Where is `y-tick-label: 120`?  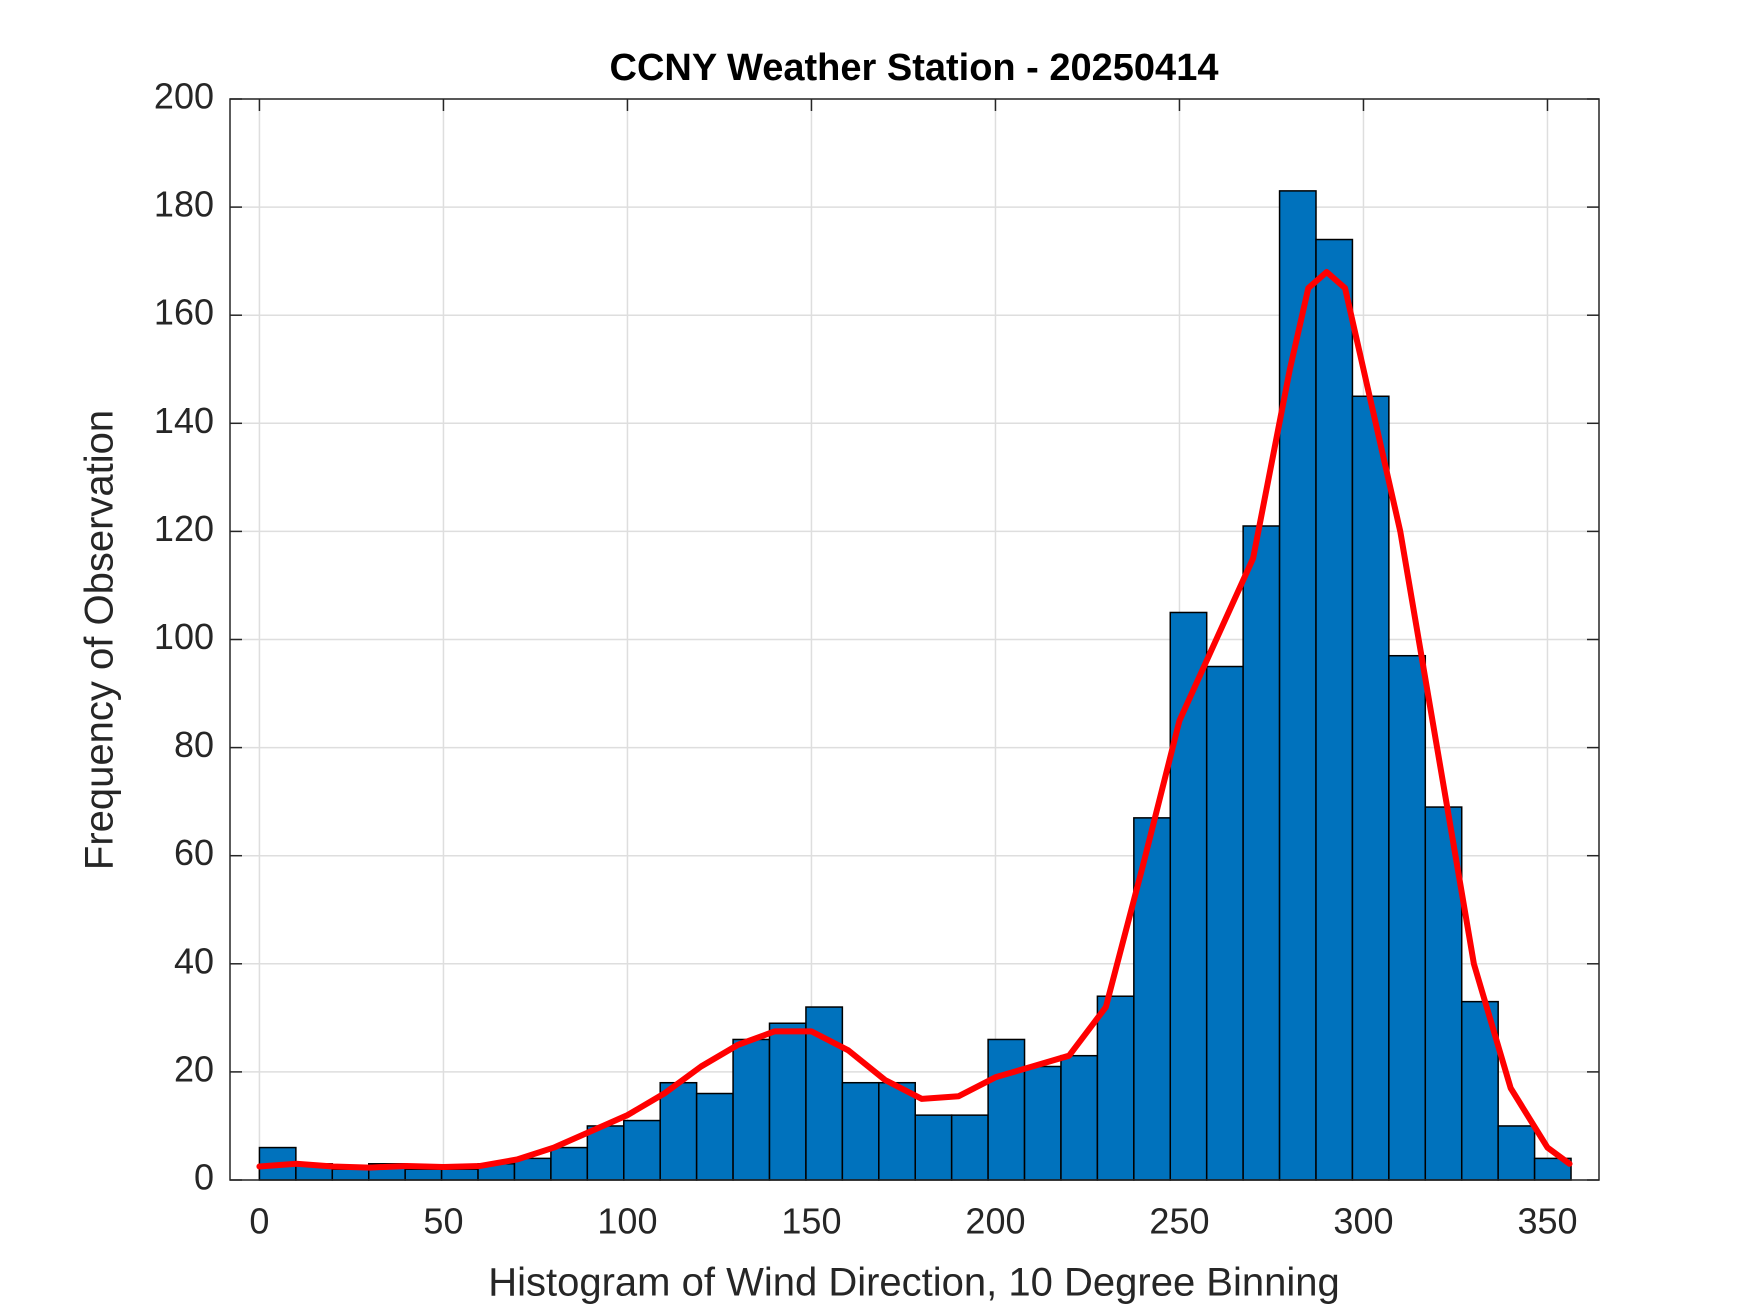
y-tick-label: 120 is located at coordinates (184, 528).